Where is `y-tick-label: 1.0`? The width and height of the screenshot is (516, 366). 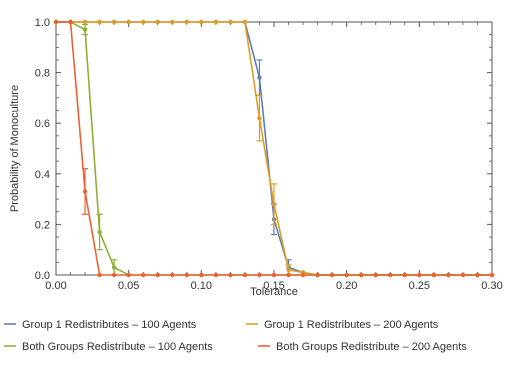 y-tick-label: 1.0 is located at coordinates (42, 23).